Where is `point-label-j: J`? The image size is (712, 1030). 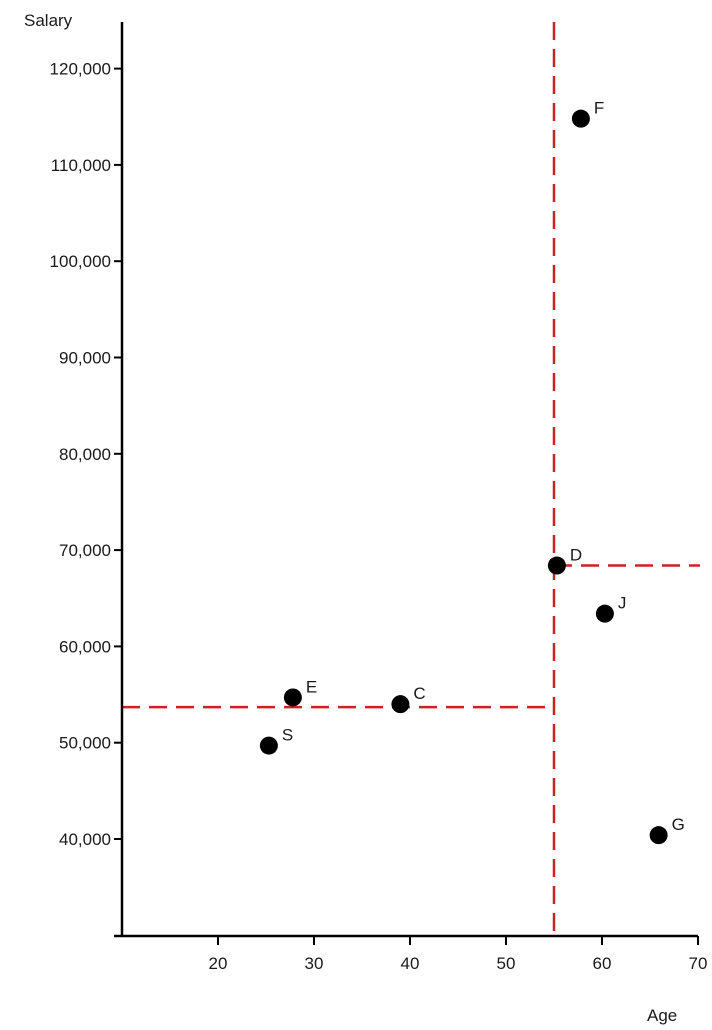 point-label-j: J is located at coordinates (622, 603).